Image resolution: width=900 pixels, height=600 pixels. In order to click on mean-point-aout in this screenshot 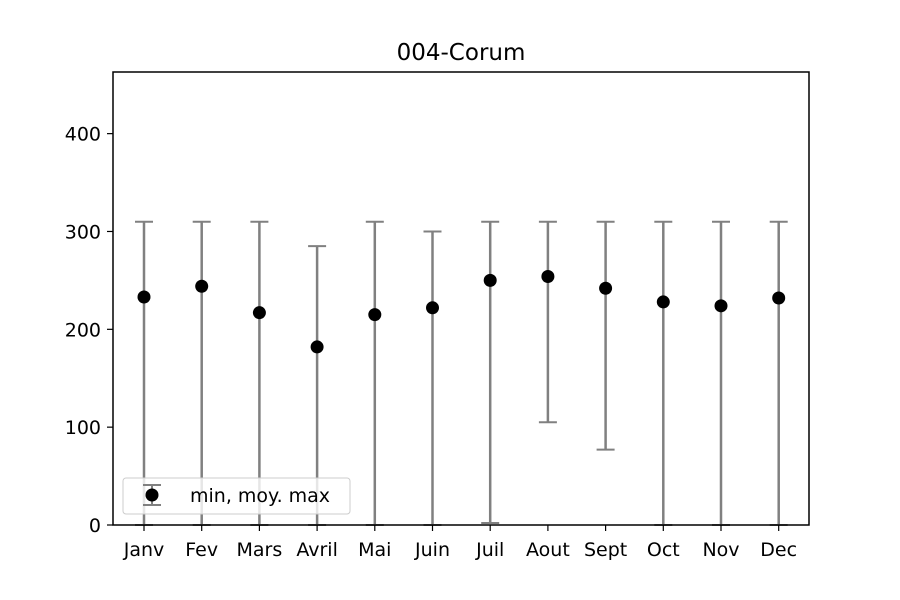, I will do `click(548, 276)`.